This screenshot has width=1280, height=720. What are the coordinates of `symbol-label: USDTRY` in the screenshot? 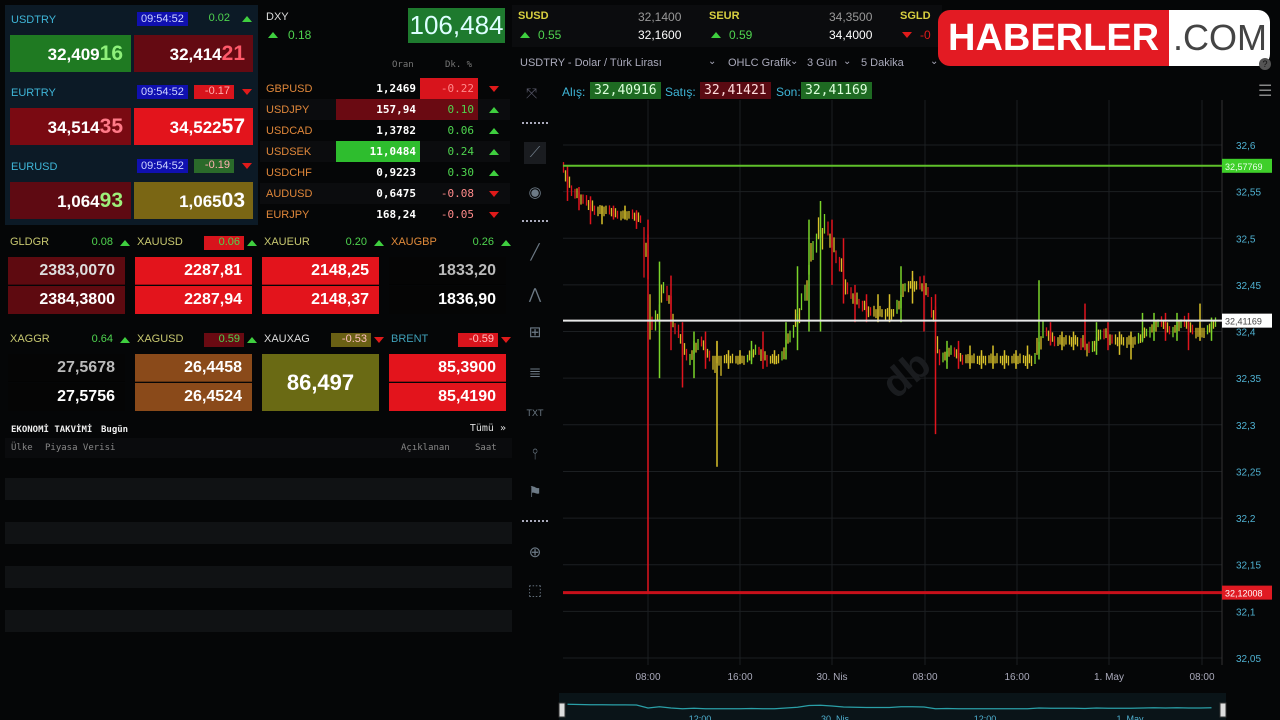 It's located at (34, 20).